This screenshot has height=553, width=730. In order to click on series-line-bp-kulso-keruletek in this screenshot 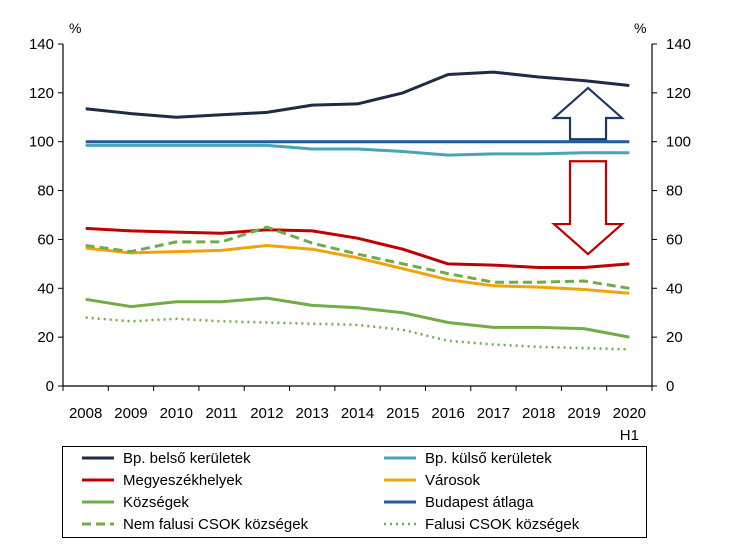, I will do `click(357, 150)`.